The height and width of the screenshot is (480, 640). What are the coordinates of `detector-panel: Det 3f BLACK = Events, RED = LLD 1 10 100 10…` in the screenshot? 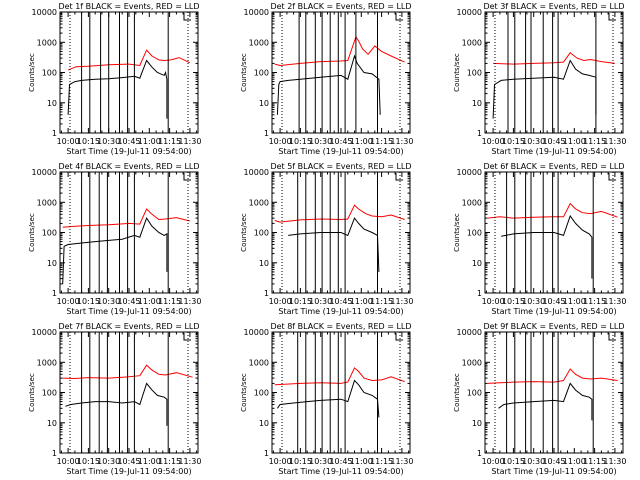 It's located at (539, 79).